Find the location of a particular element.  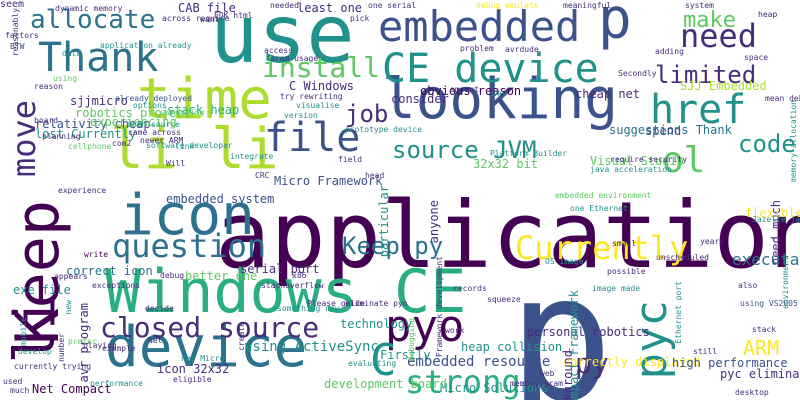

word-113: debugging is located at coordinates (411, 340).